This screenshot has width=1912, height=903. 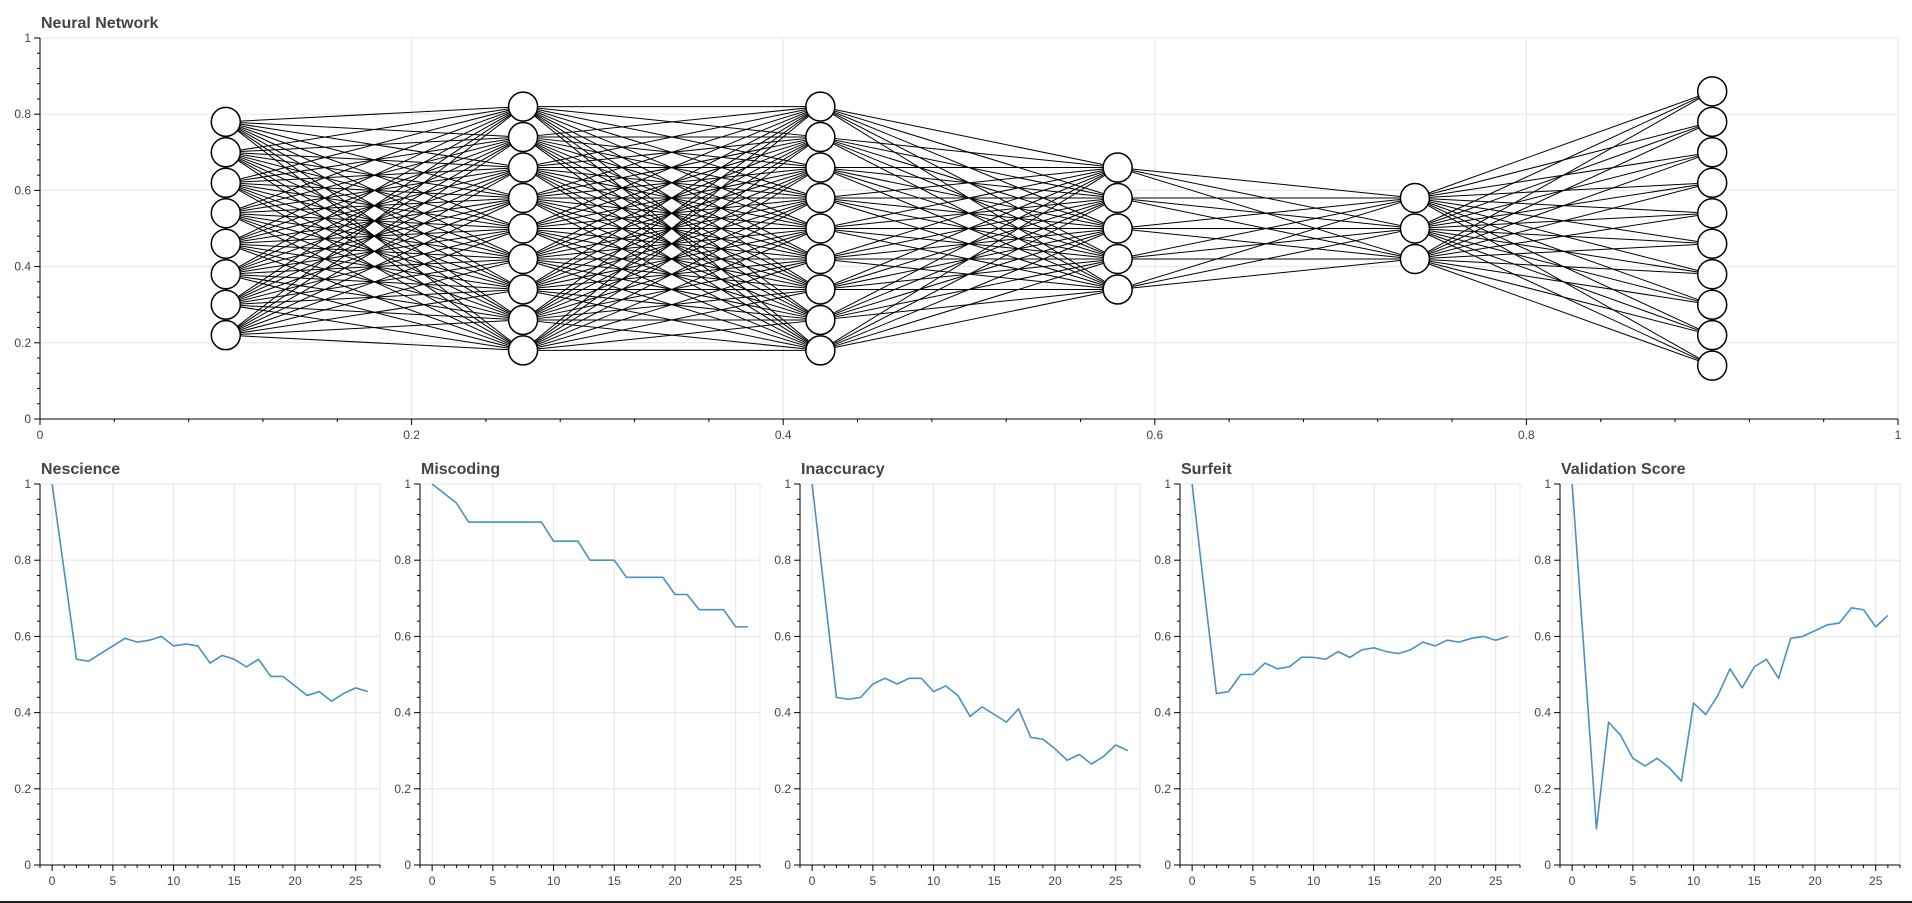 What do you see at coordinates (783, 435) in the screenshot?
I see `x-tick-label: 0.4` at bounding box center [783, 435].